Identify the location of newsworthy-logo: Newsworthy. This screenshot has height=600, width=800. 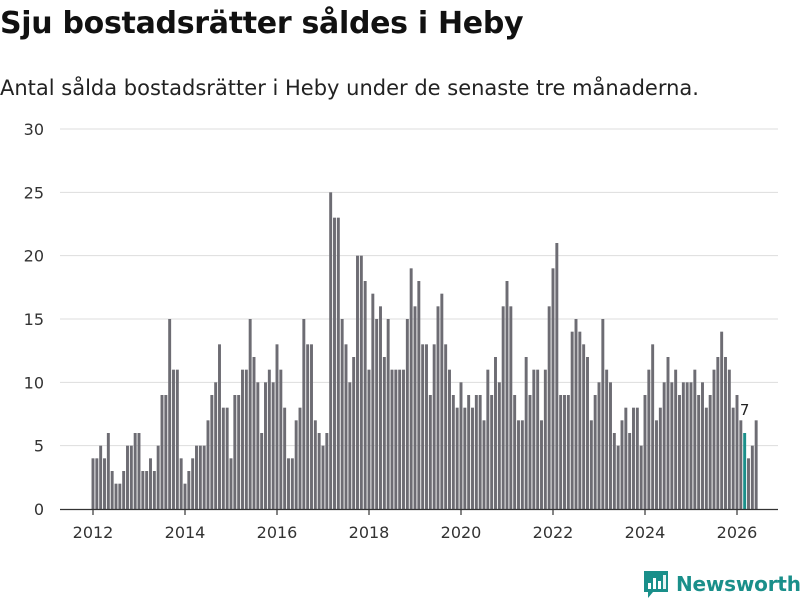
(722, 584).